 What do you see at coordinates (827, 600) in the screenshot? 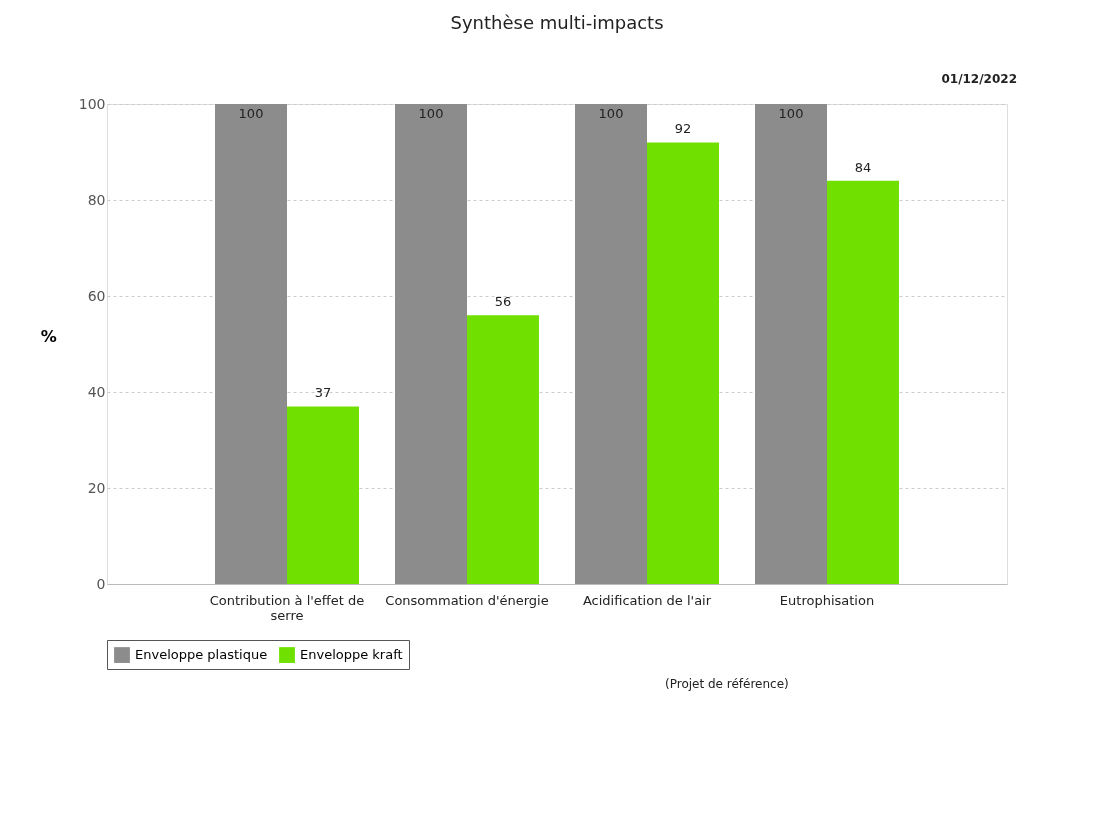
I see `x-tick-label: Eutrophisation` at bounding box center [827, 600].